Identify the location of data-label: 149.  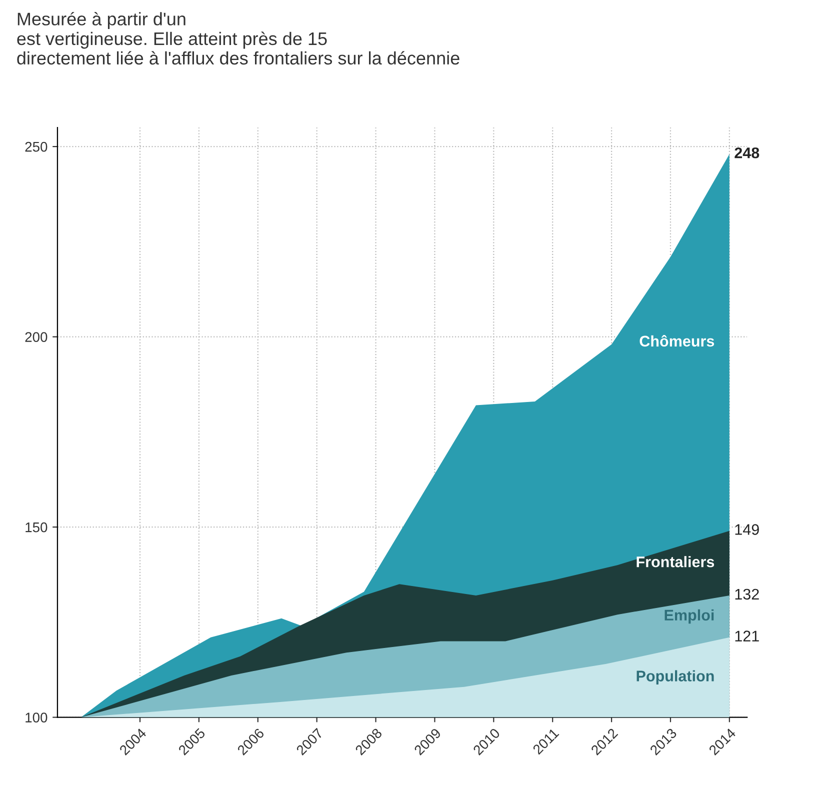
(747, 529).